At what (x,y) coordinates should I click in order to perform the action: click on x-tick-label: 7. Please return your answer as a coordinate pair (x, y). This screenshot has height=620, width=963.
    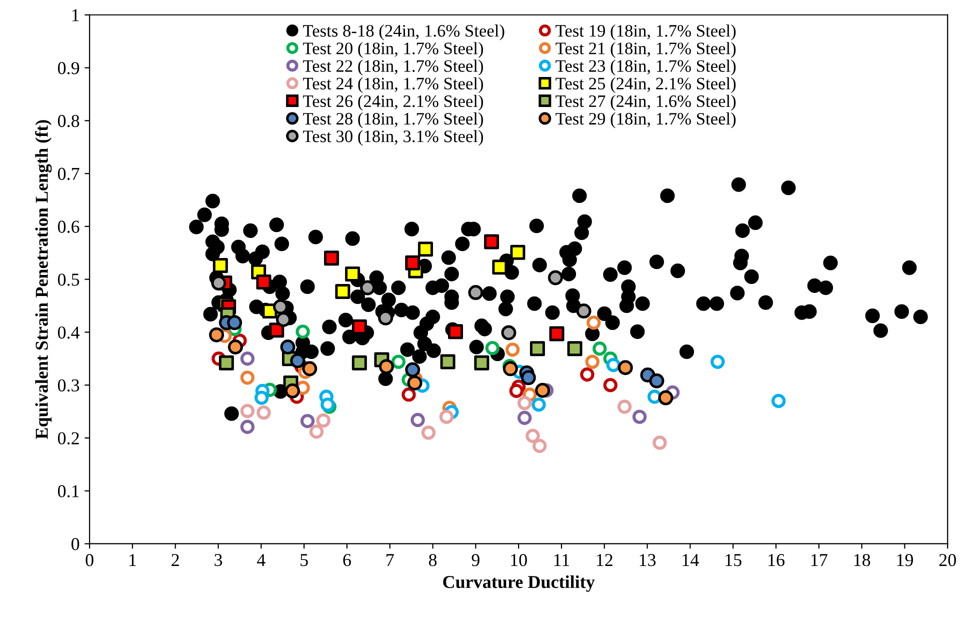
    Looking at the image, I should click on (390, 560).